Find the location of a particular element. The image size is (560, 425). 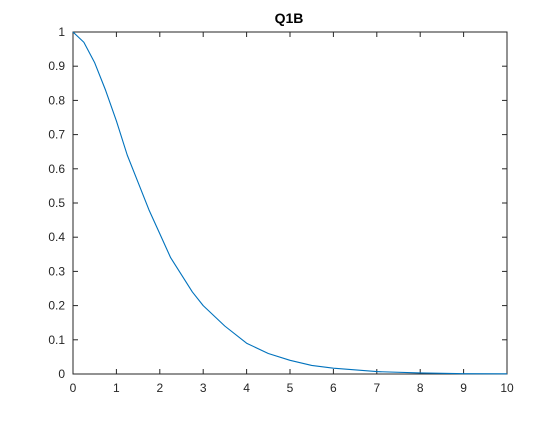

x-tick-label: 0 is located at coordinates (73, 388).